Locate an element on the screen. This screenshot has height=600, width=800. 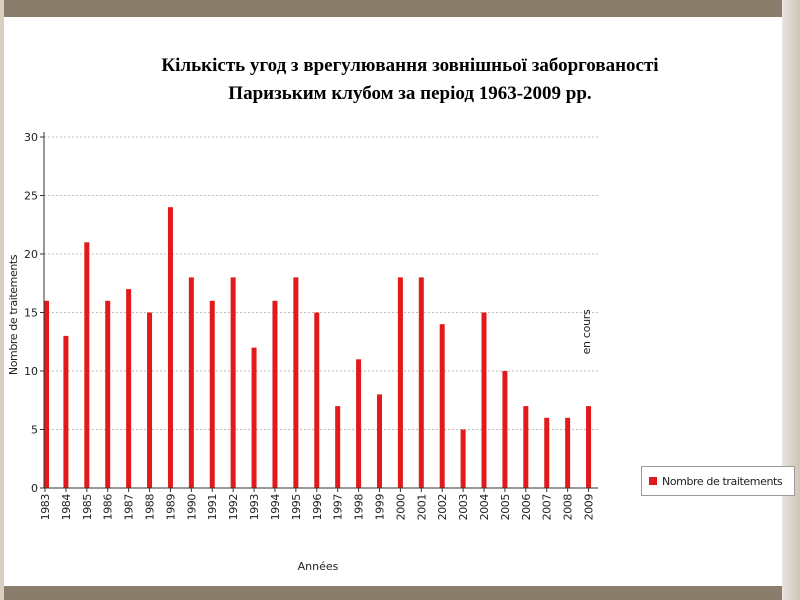
x-tick-label: 2005 is located at coordinates (505, 507).